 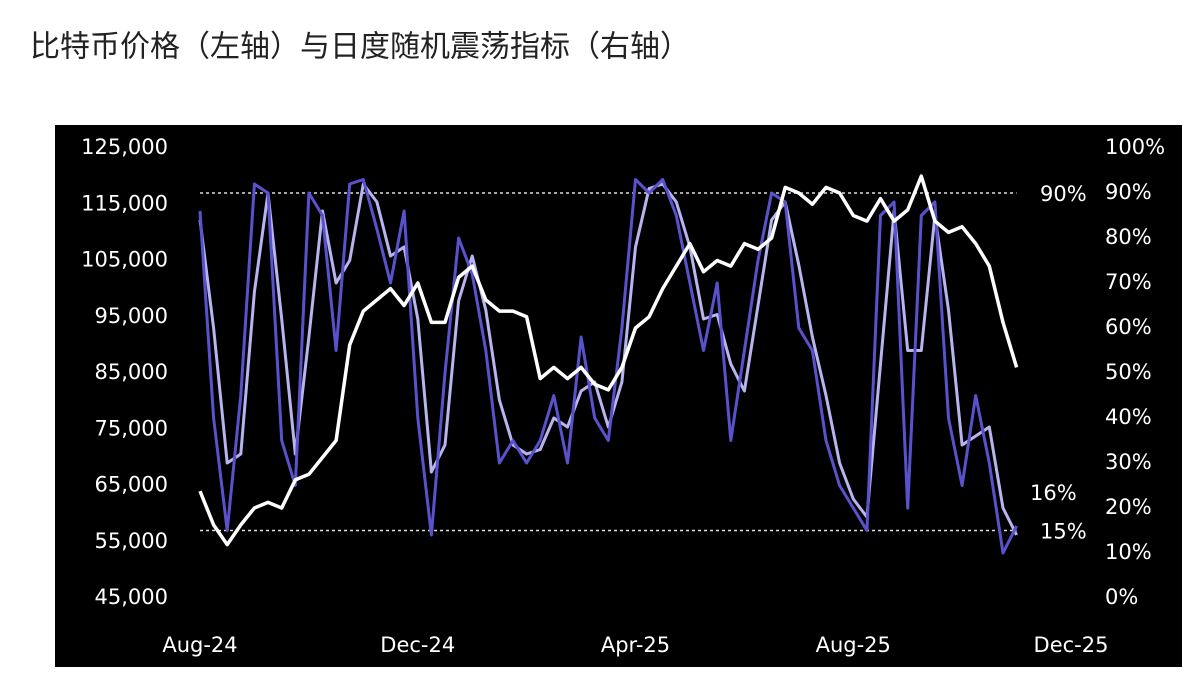 What do you see at coordinates (124, 203) in the screenshot?
I see `y-tick-label: 115,000` at bounding box center [124, 203].